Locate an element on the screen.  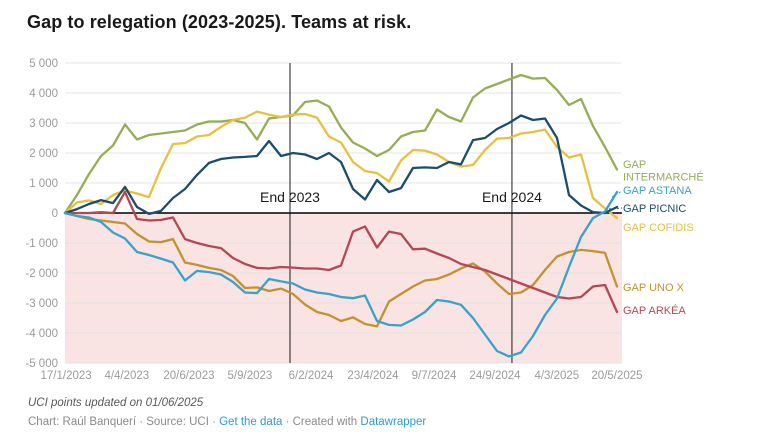
legend-label-gap-cofidis: GAP COFIDIS is located at coordinates (658, 228).